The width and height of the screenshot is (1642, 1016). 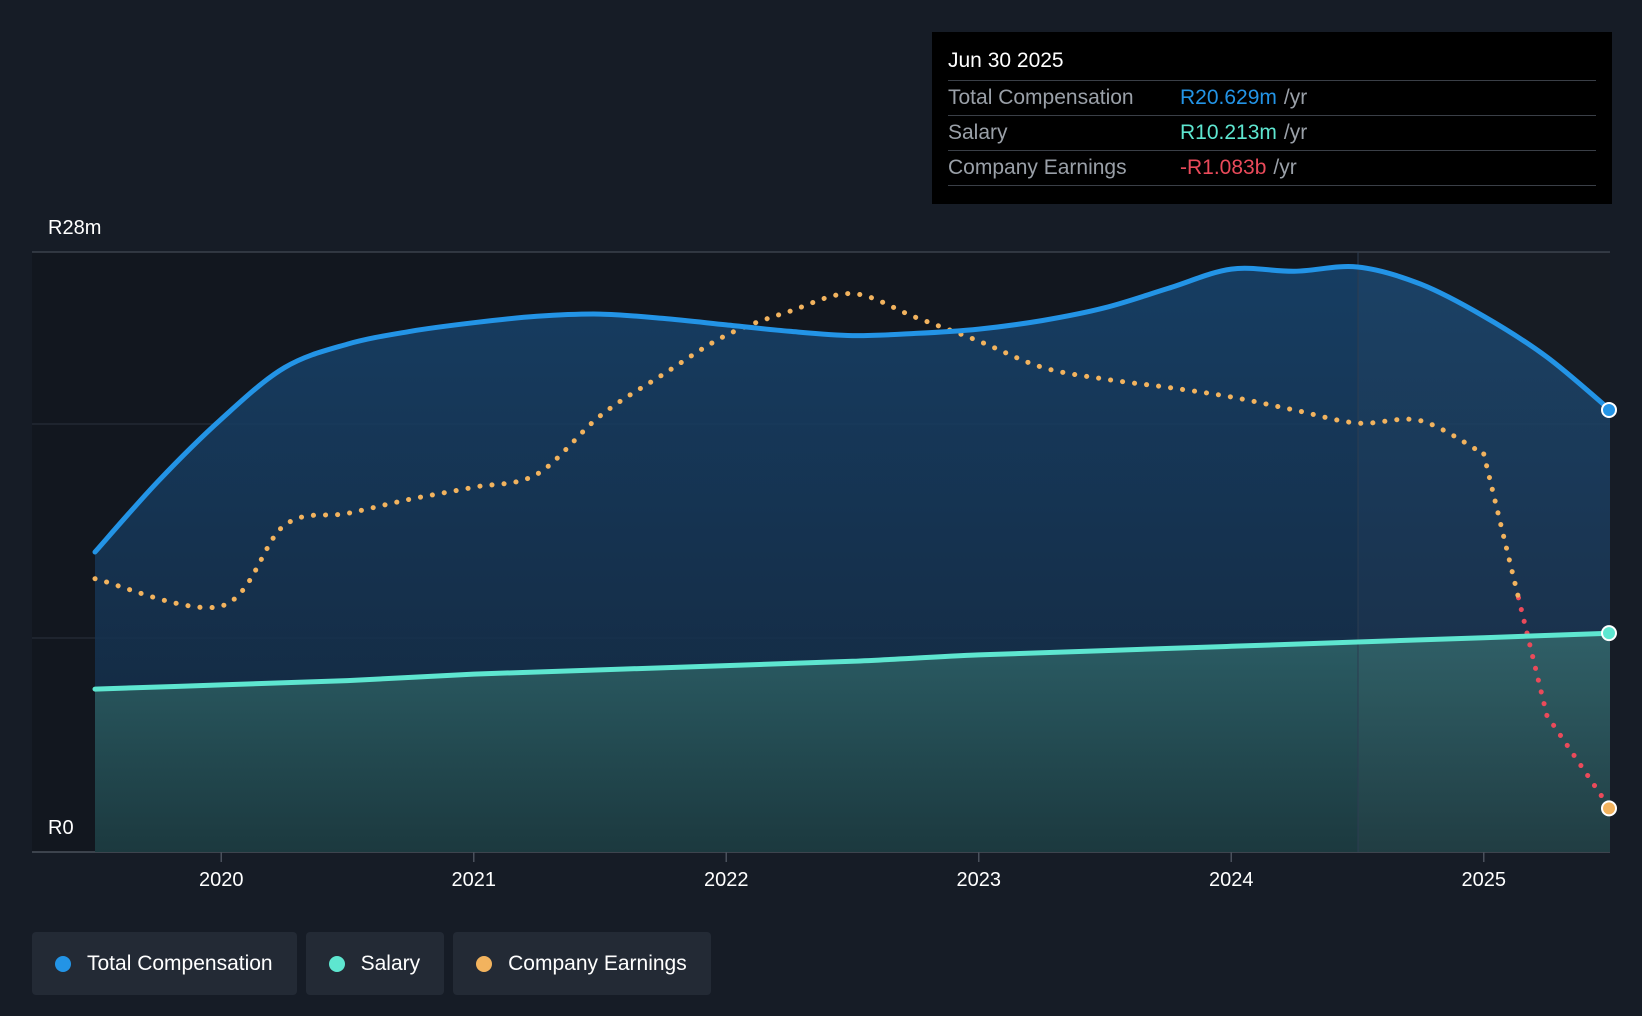 I want to click on tooltip-date: Jun 30 2025, so click(x=1272, y=63).